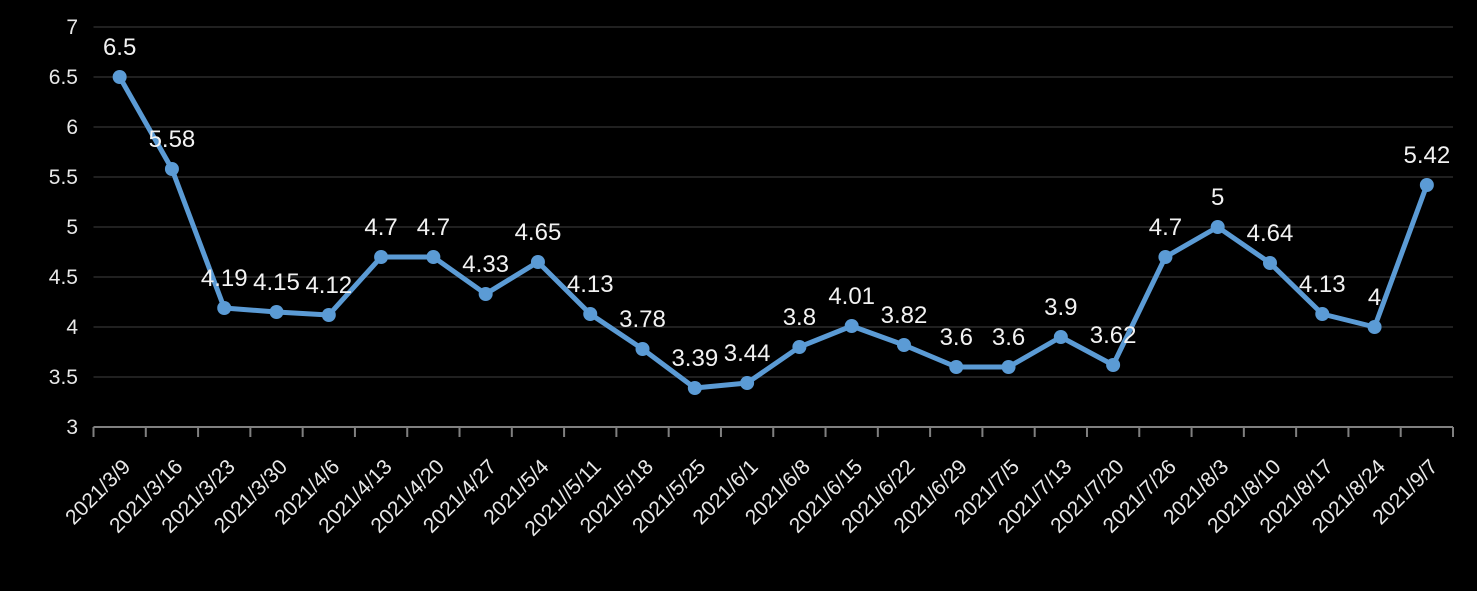 The width and height of the screenshot is (1477, 591). Describe the element at coordinates (1374, 297) in the screenshot. I see `data-label: 4` at that location.